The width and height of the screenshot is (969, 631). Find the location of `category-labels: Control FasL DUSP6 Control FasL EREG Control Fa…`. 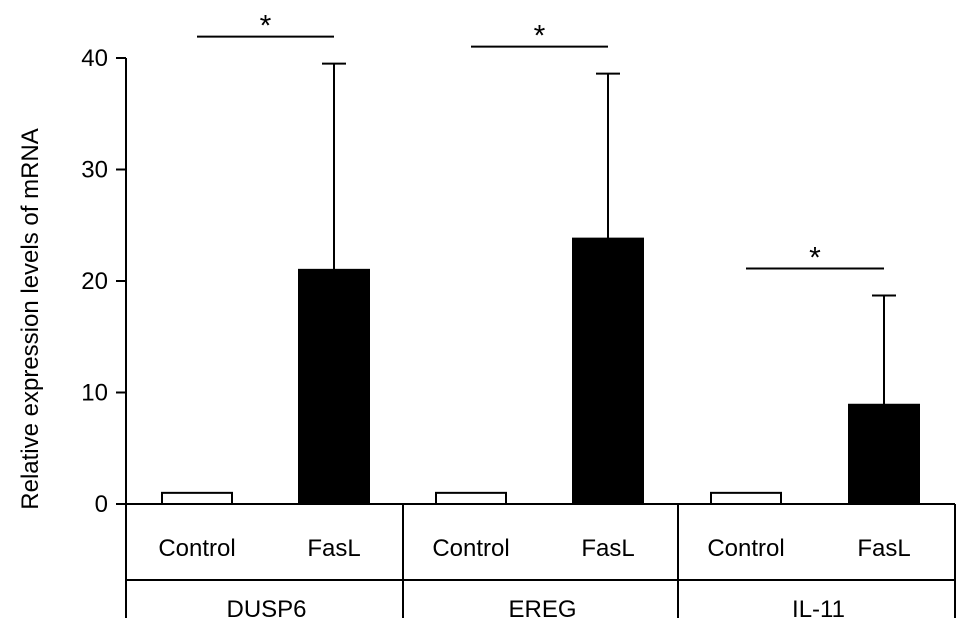

category-labels: Control FasL DUSP6 Control FasL EREG Control Fa… is located at coordinates (534, 579).